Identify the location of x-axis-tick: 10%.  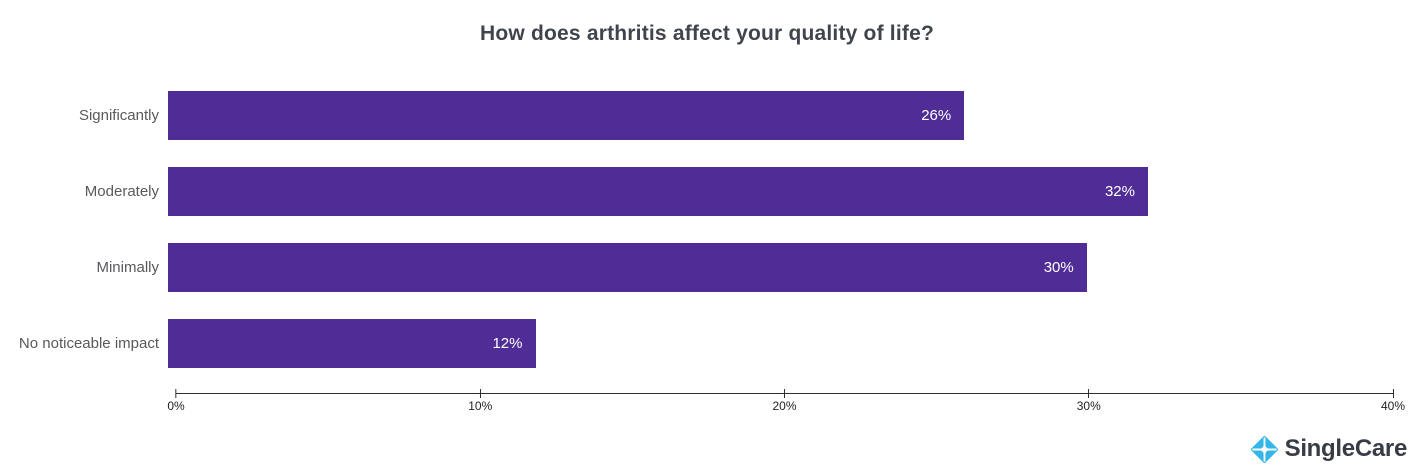
(480, 401).